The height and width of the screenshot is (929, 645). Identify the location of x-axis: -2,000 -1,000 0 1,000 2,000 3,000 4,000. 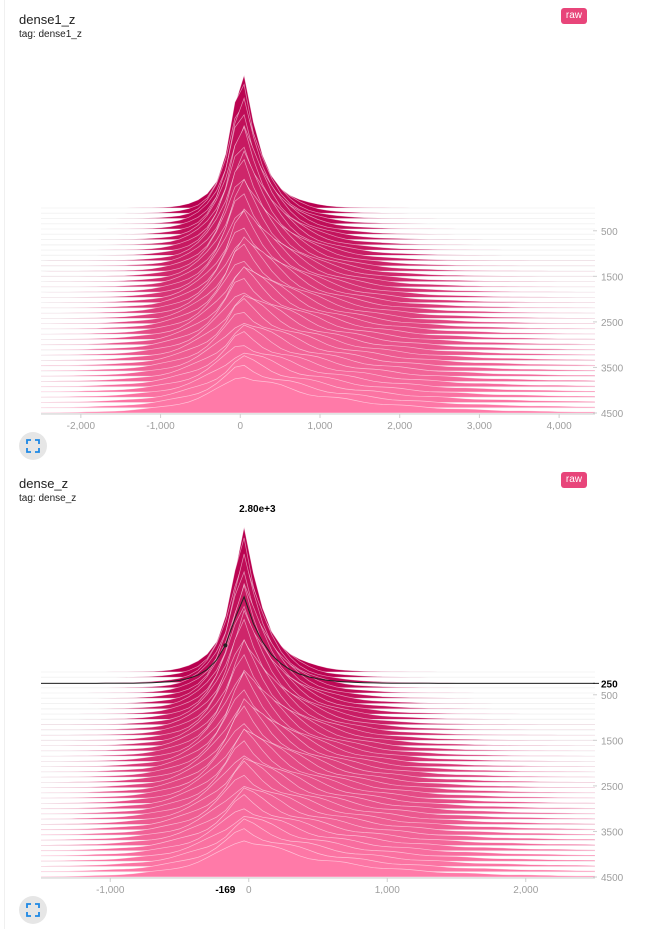
(318, 421).